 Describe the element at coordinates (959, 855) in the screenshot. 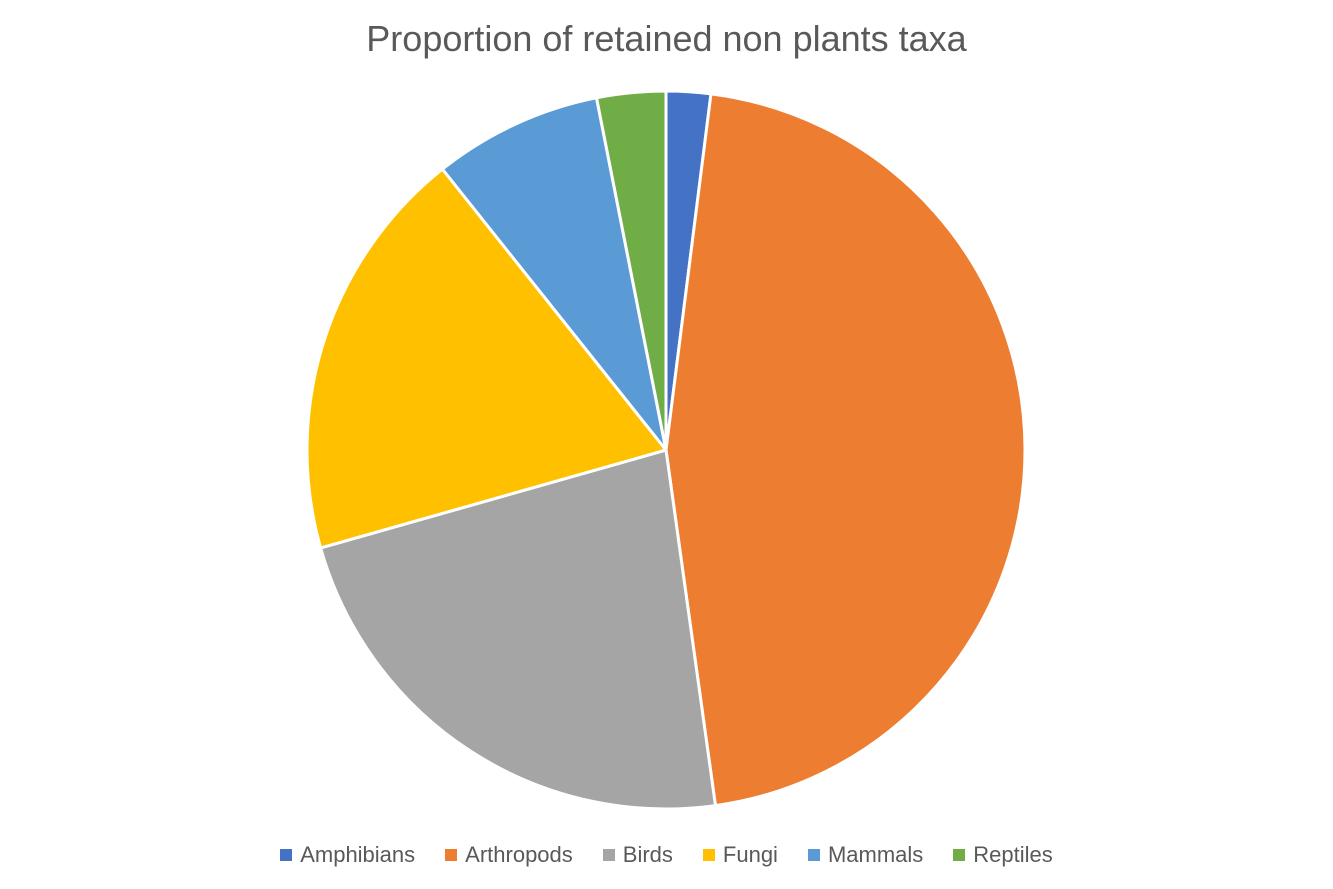

I see `legend-swatch-reptiles` at that location.